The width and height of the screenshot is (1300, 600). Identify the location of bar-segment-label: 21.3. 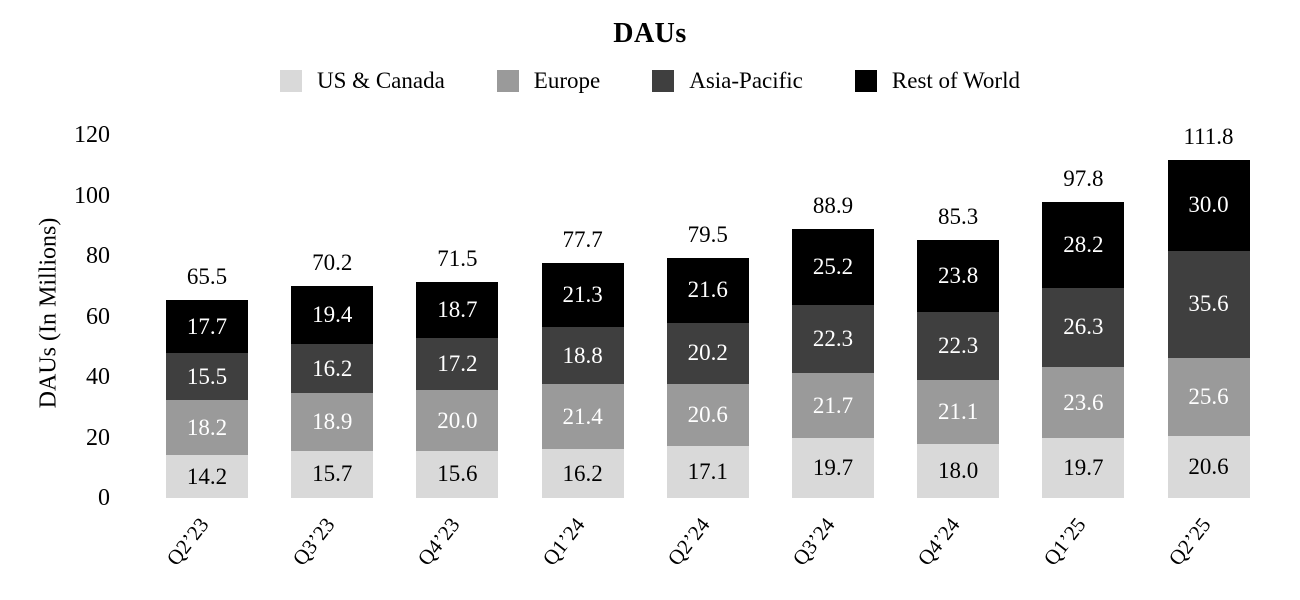
(582, 295).